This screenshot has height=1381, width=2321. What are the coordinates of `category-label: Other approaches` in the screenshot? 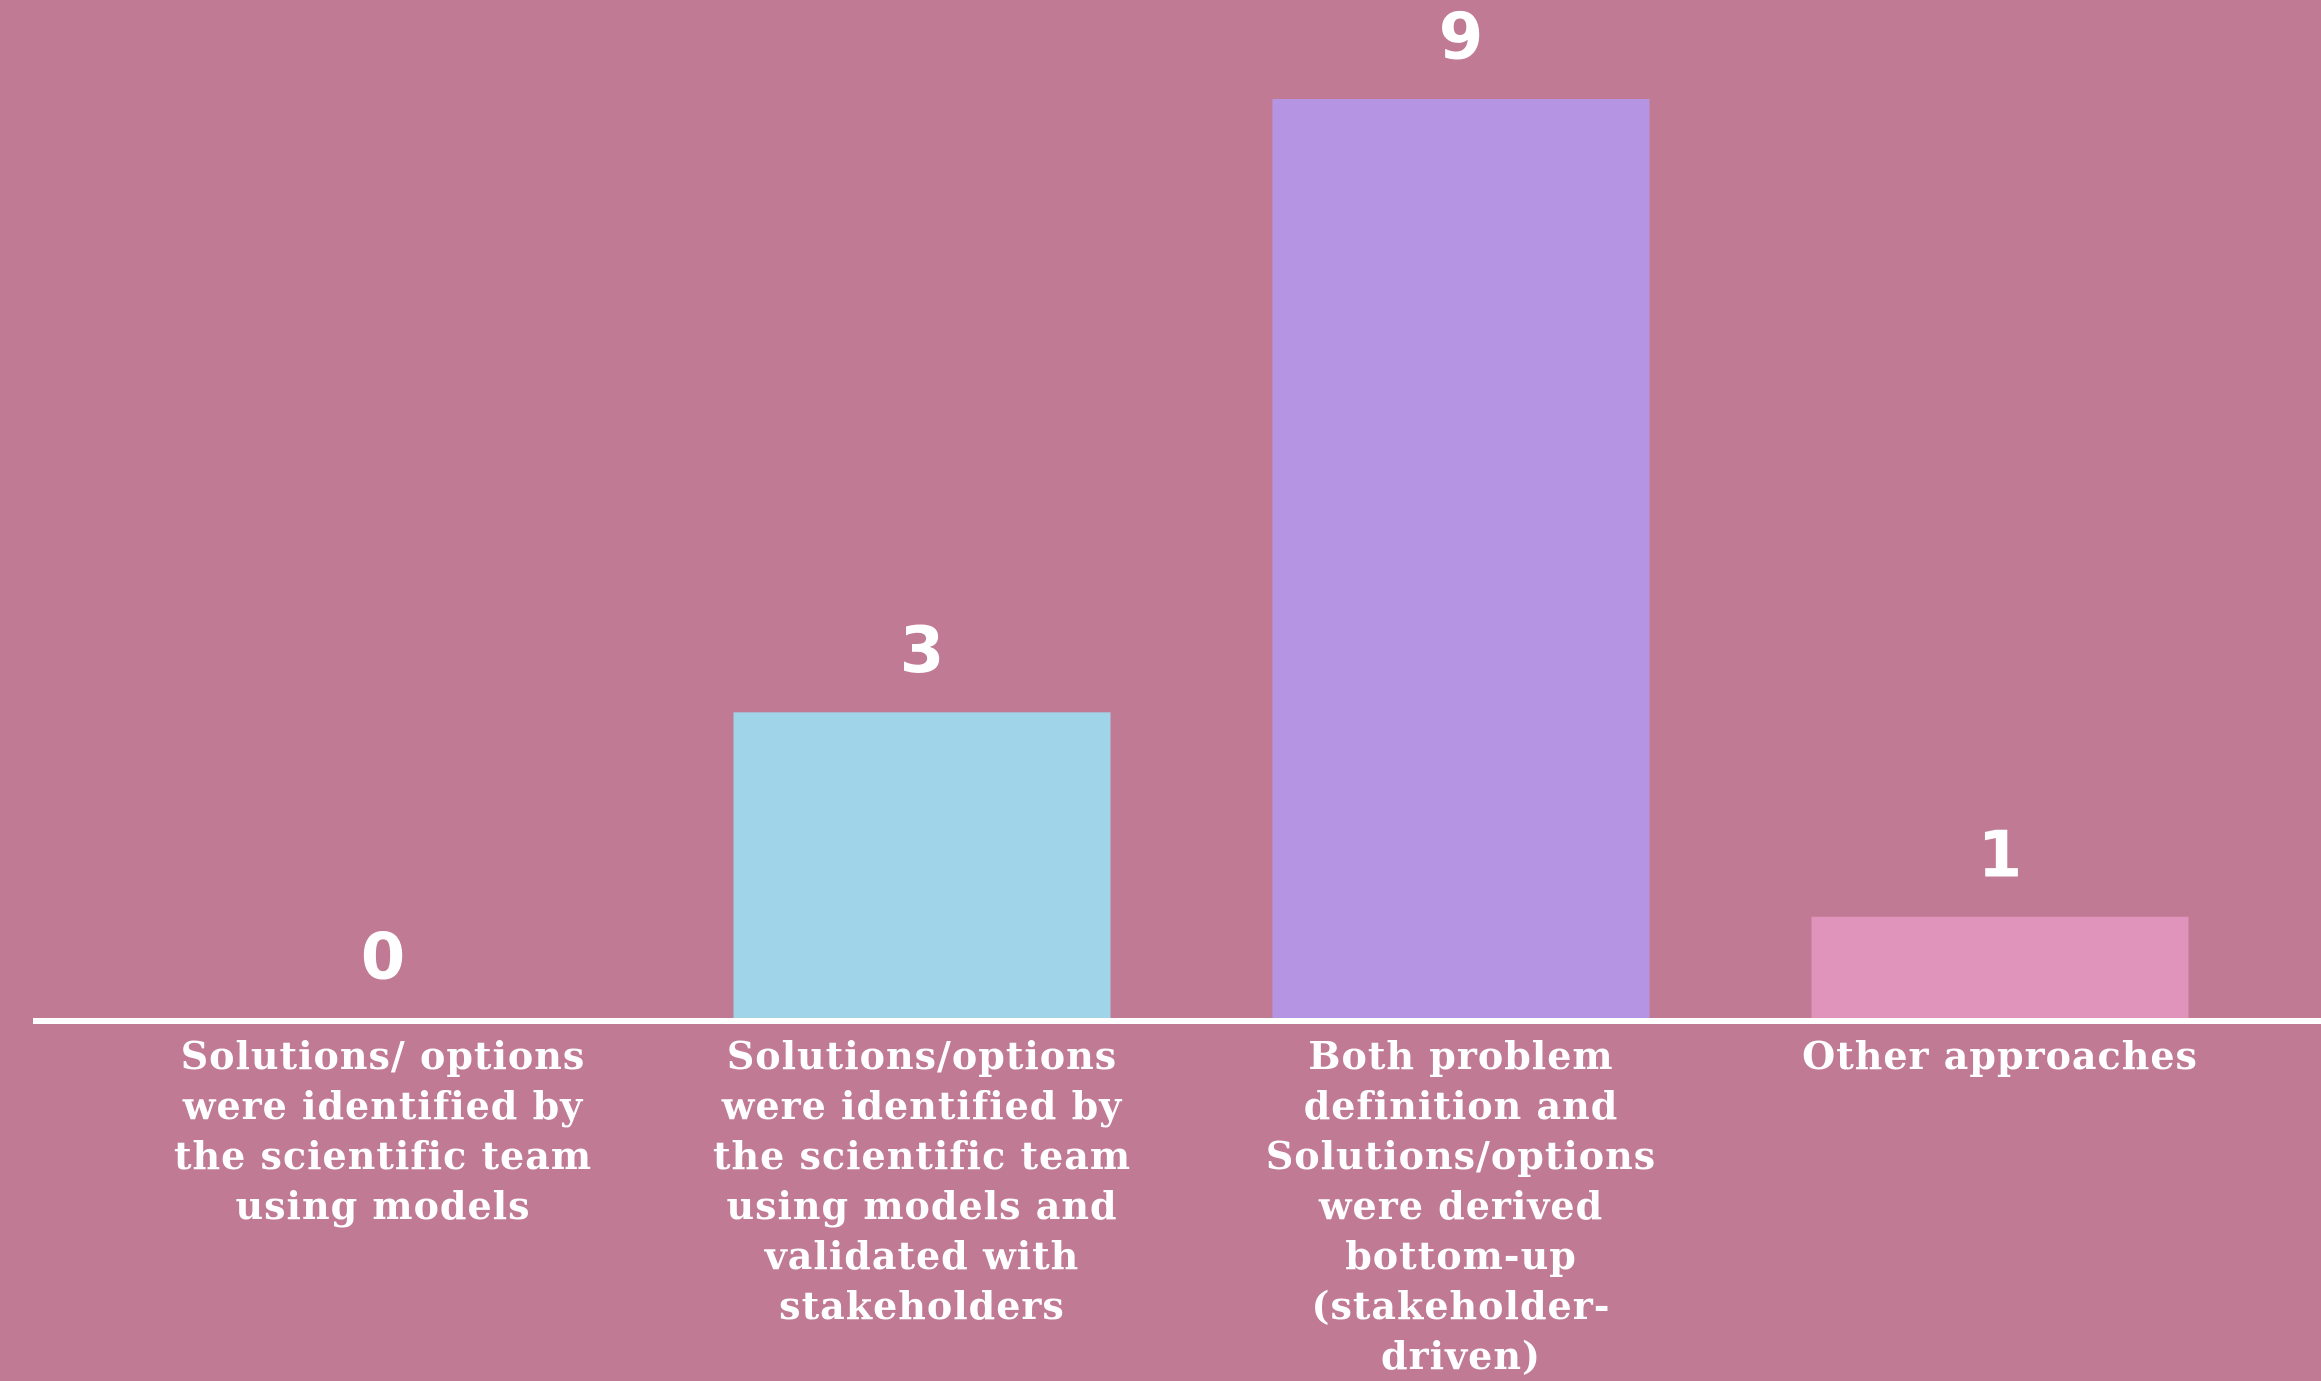 It's located at (2000, 1055).